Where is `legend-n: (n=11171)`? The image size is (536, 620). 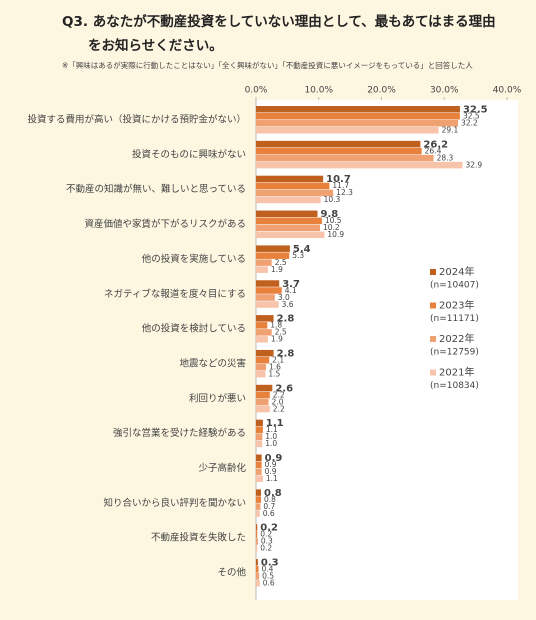
legend-n: (n=11171) is located at coordinates (454, 319).